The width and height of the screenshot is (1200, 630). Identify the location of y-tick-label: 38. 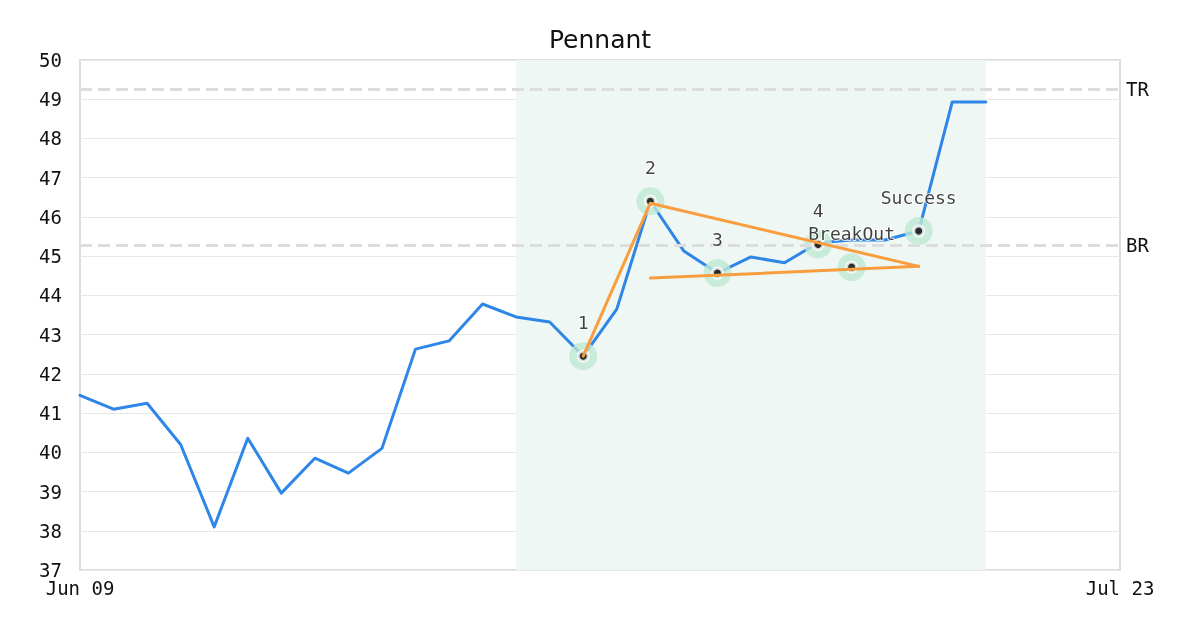
(50, 530).